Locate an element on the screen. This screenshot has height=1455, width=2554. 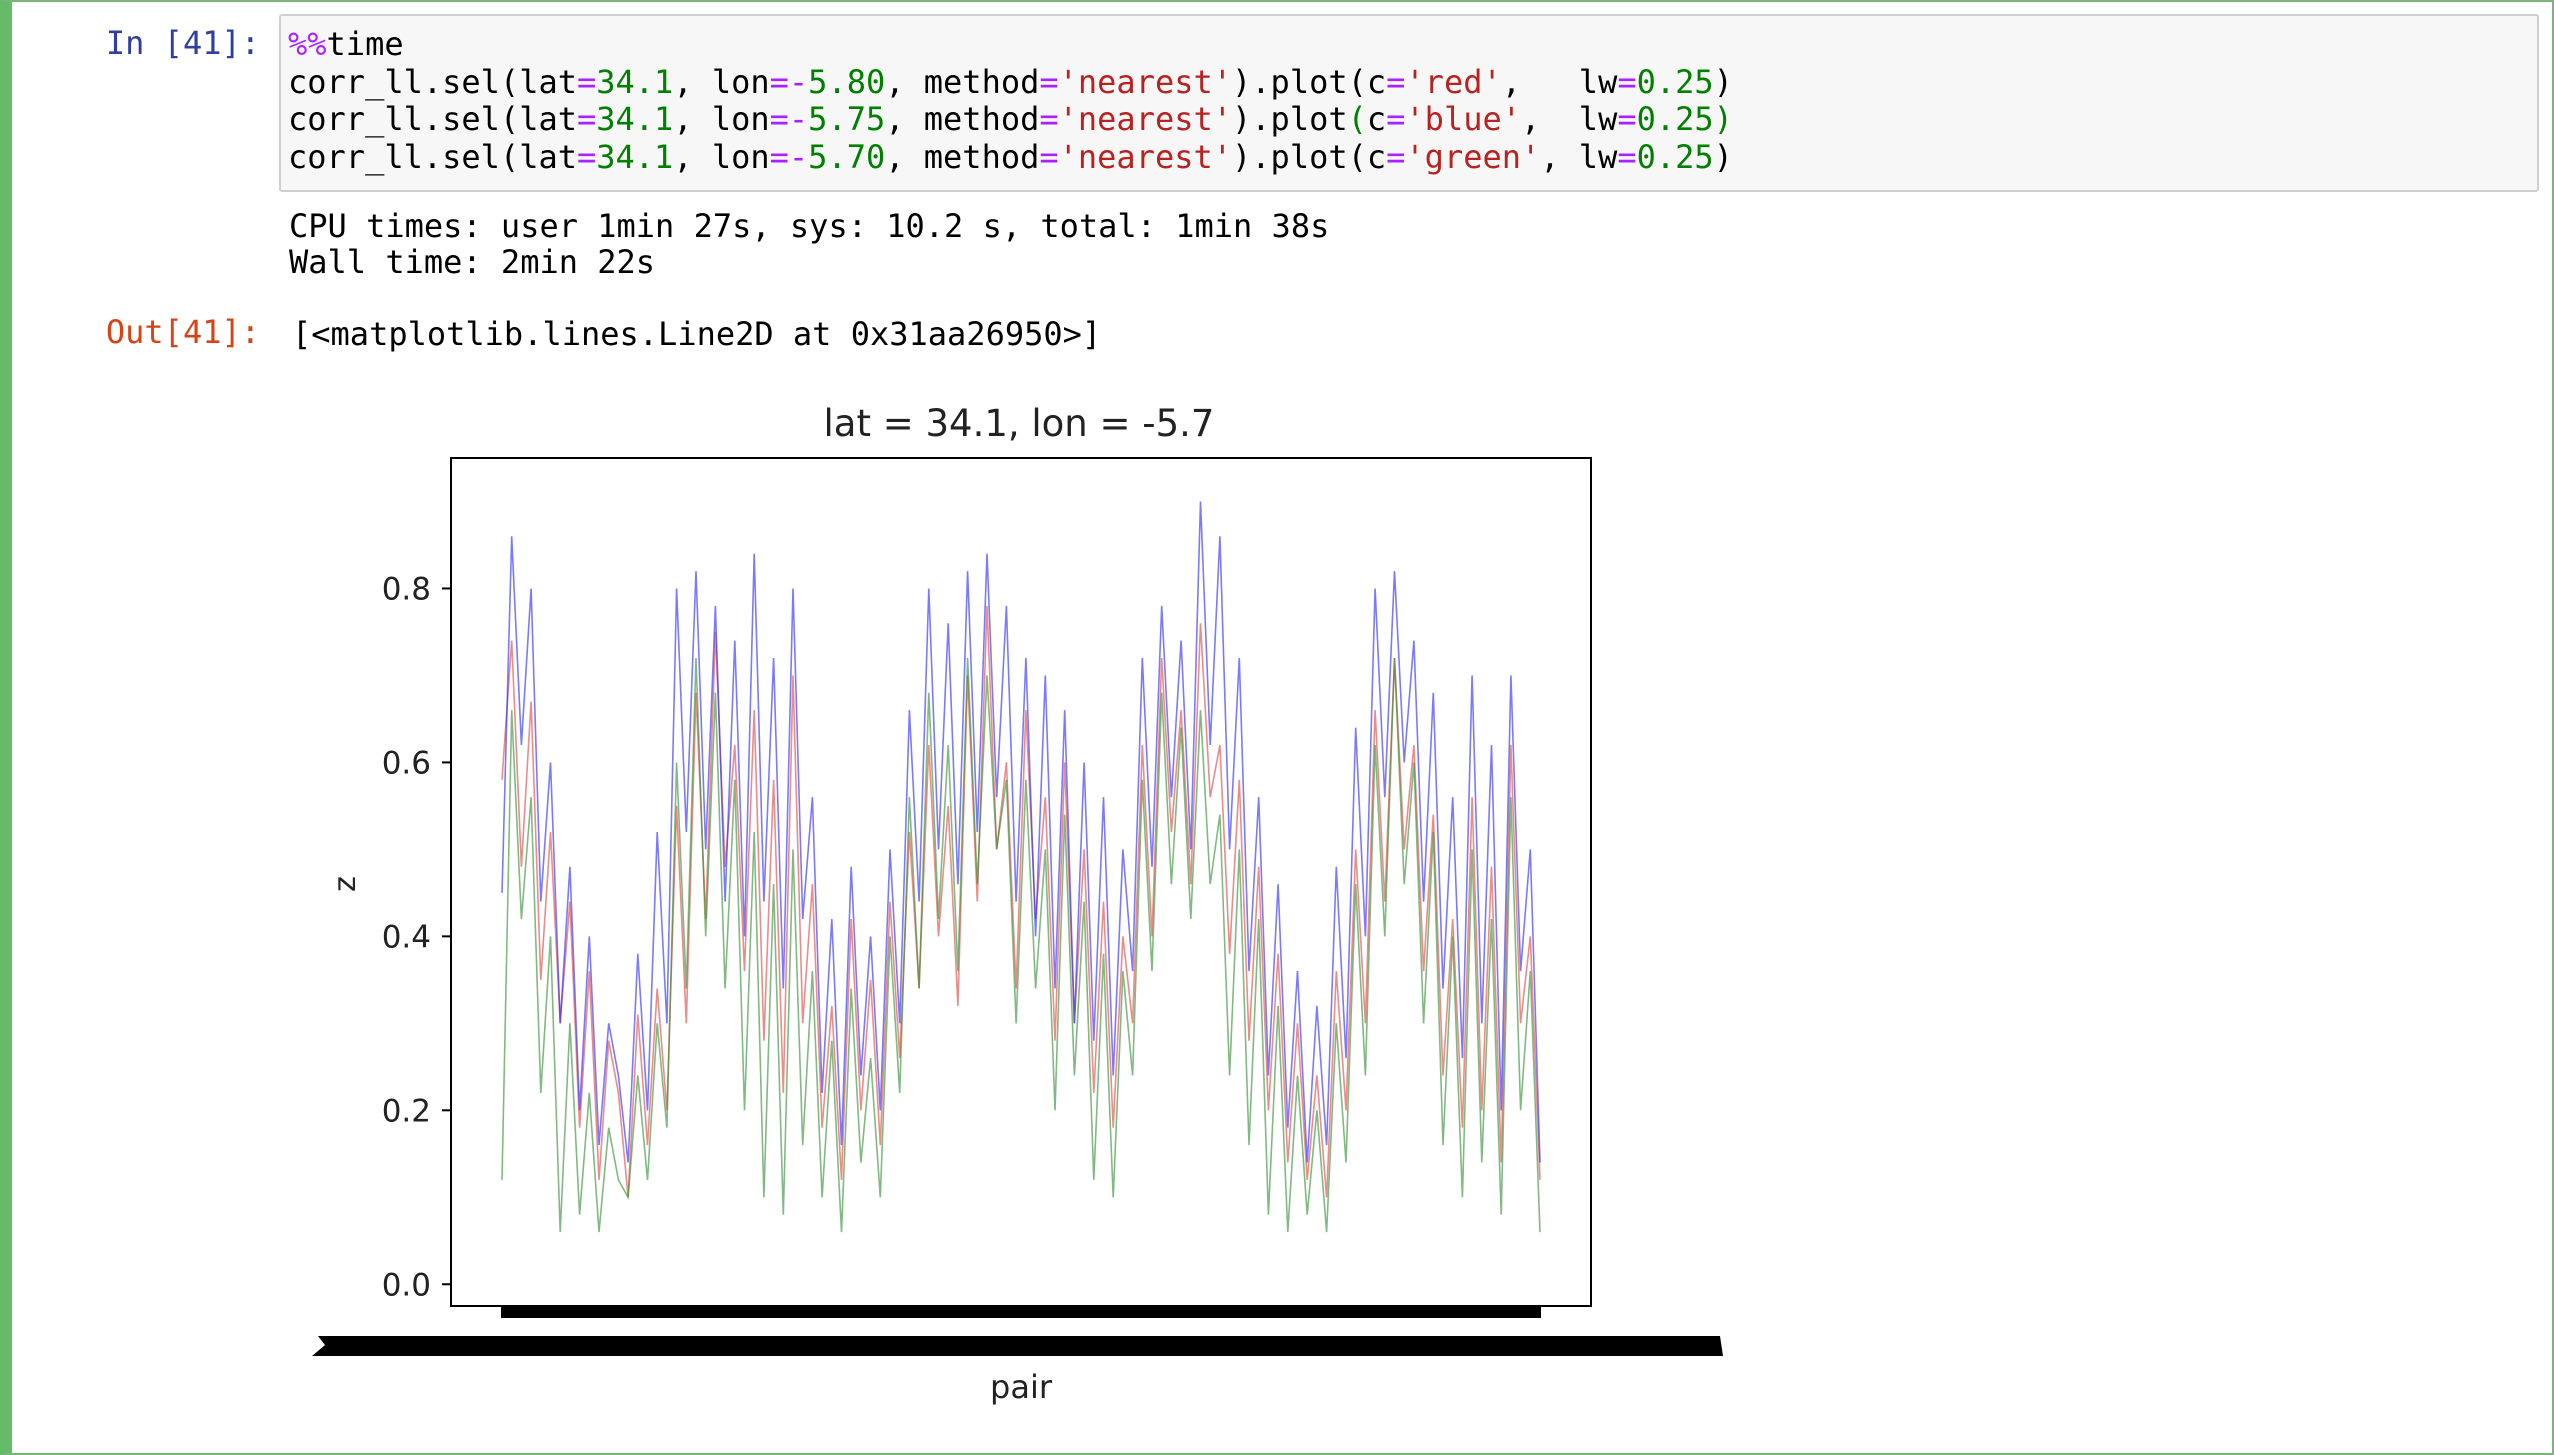
code-token: %% is located at coordinates (307, 44).